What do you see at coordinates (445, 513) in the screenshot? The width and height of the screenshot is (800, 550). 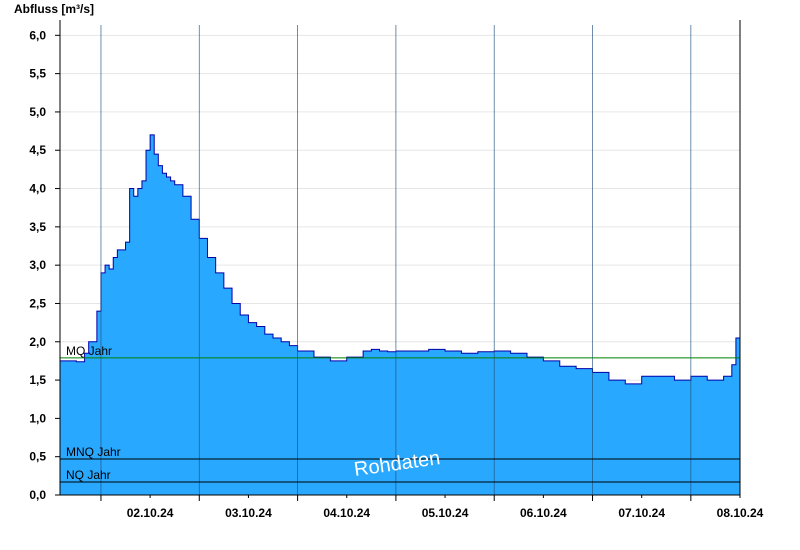 I see `x-tick-label: 05.10.24` at bounding box center [445, 513].